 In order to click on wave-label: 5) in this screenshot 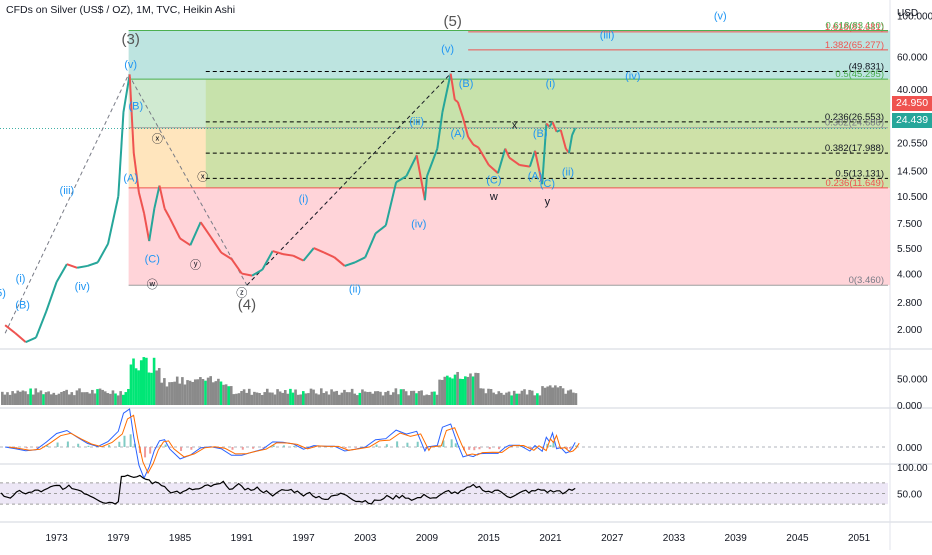, I will do `click(3, 294)`.